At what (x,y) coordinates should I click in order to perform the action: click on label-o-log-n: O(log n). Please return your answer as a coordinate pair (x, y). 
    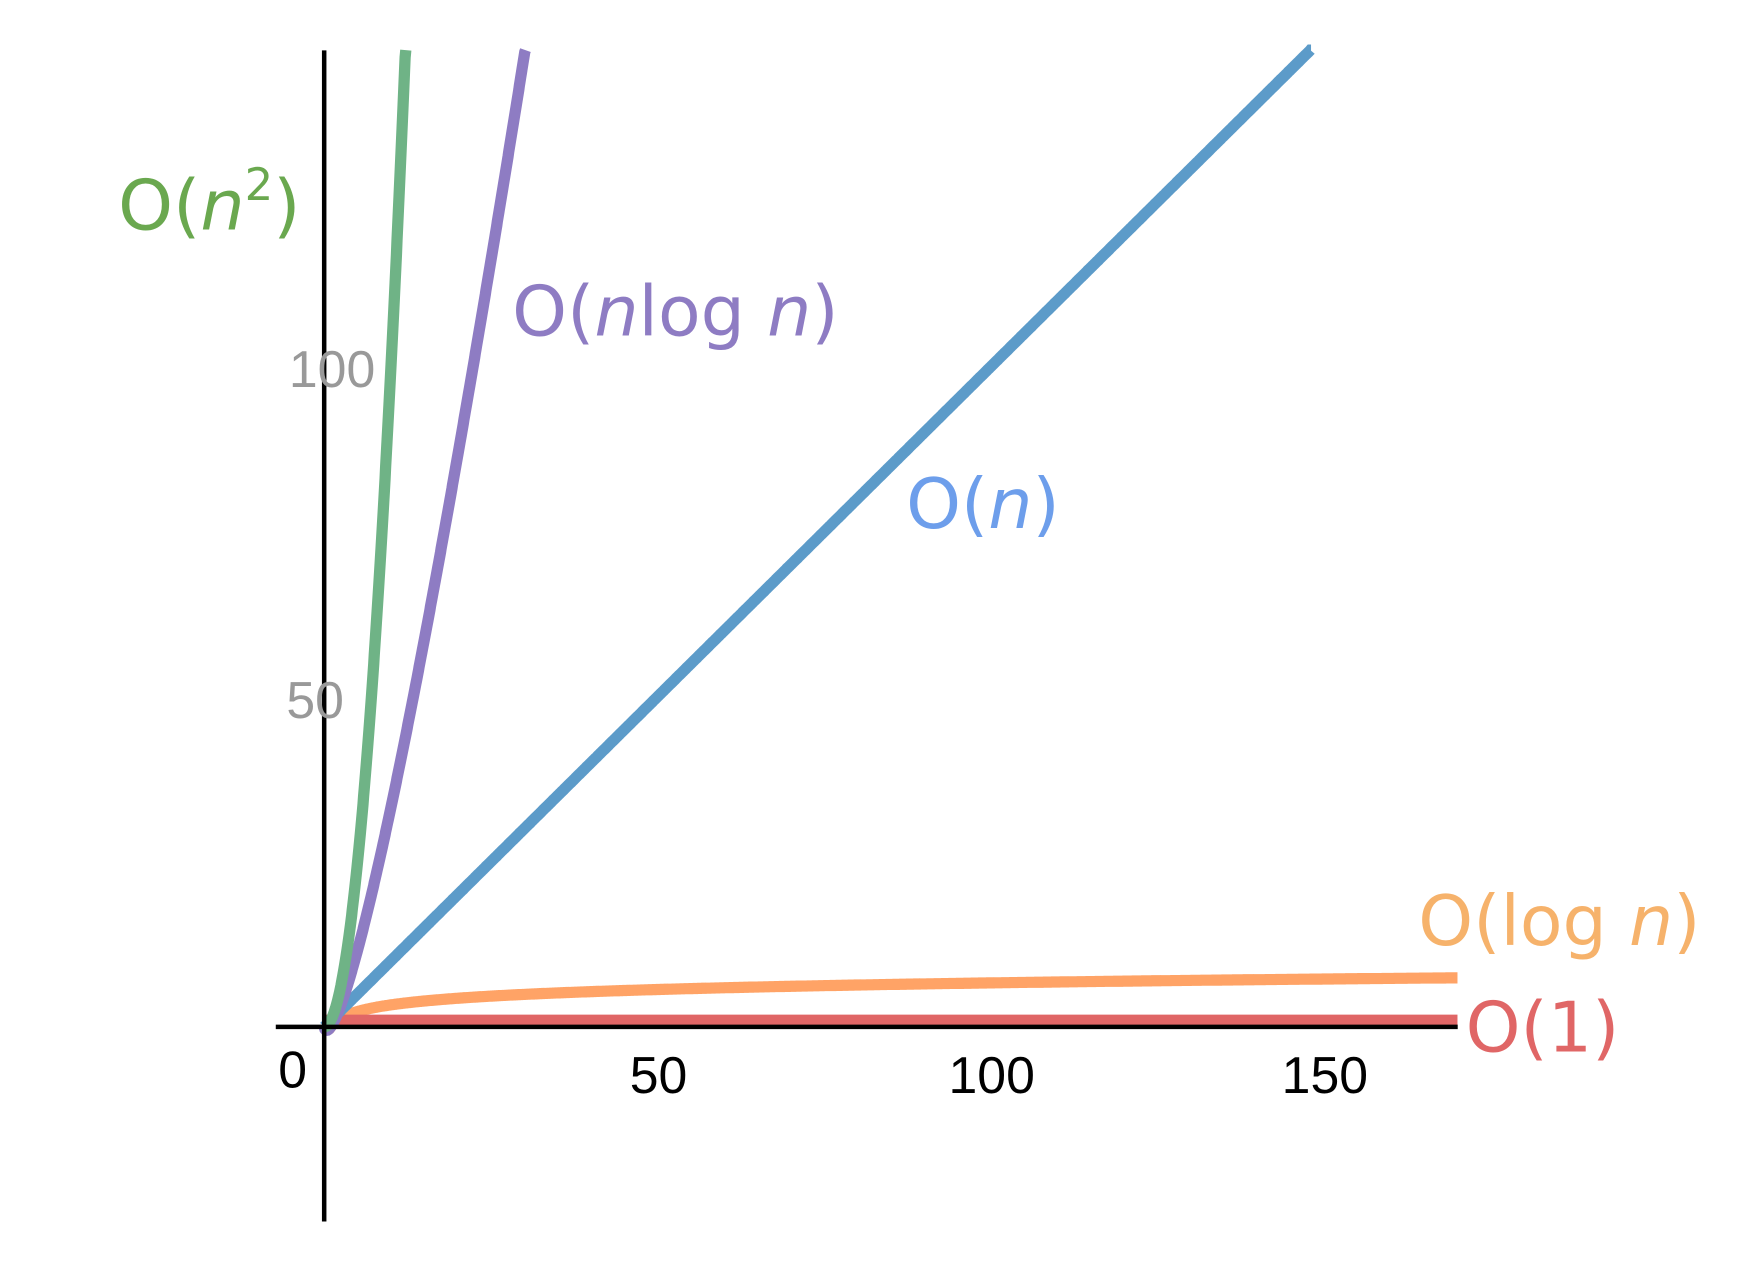
    Looking at the image, I should click on (1559, 921).